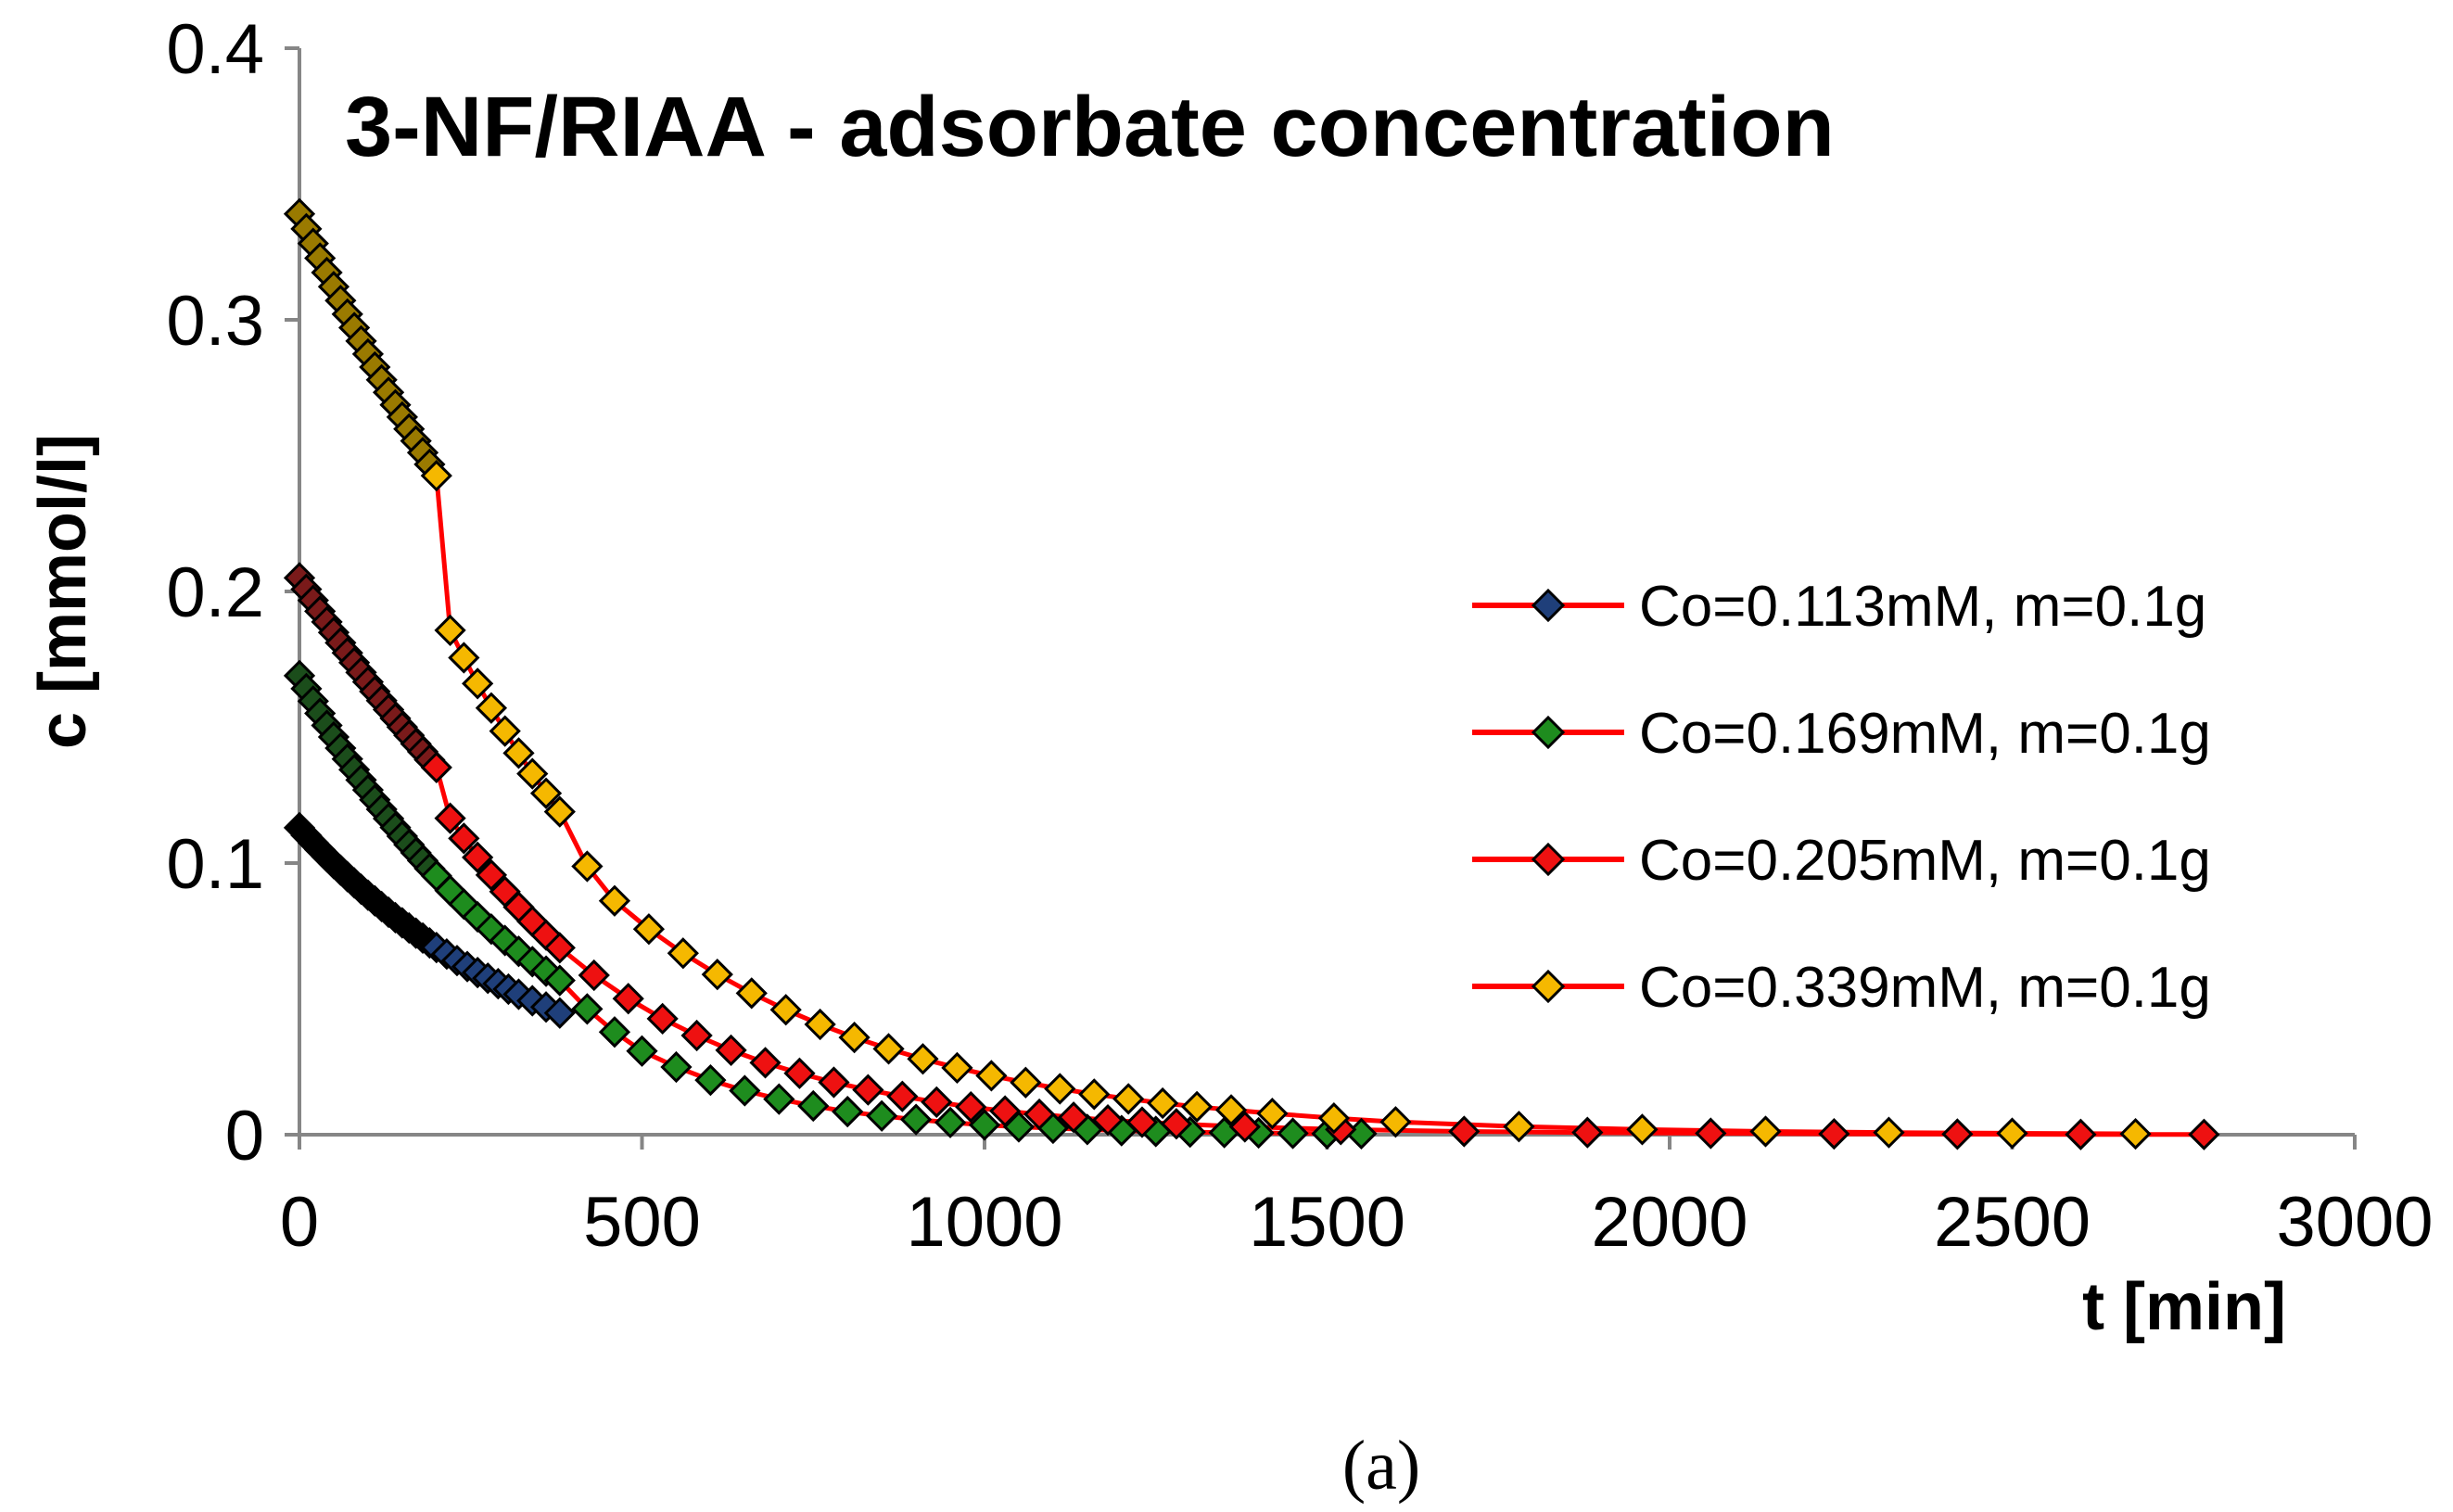  What do you see at coordinates (215, 321) in the screenshot?
I see `y-tick-label: 0.3` at bounding box center [215, 321].